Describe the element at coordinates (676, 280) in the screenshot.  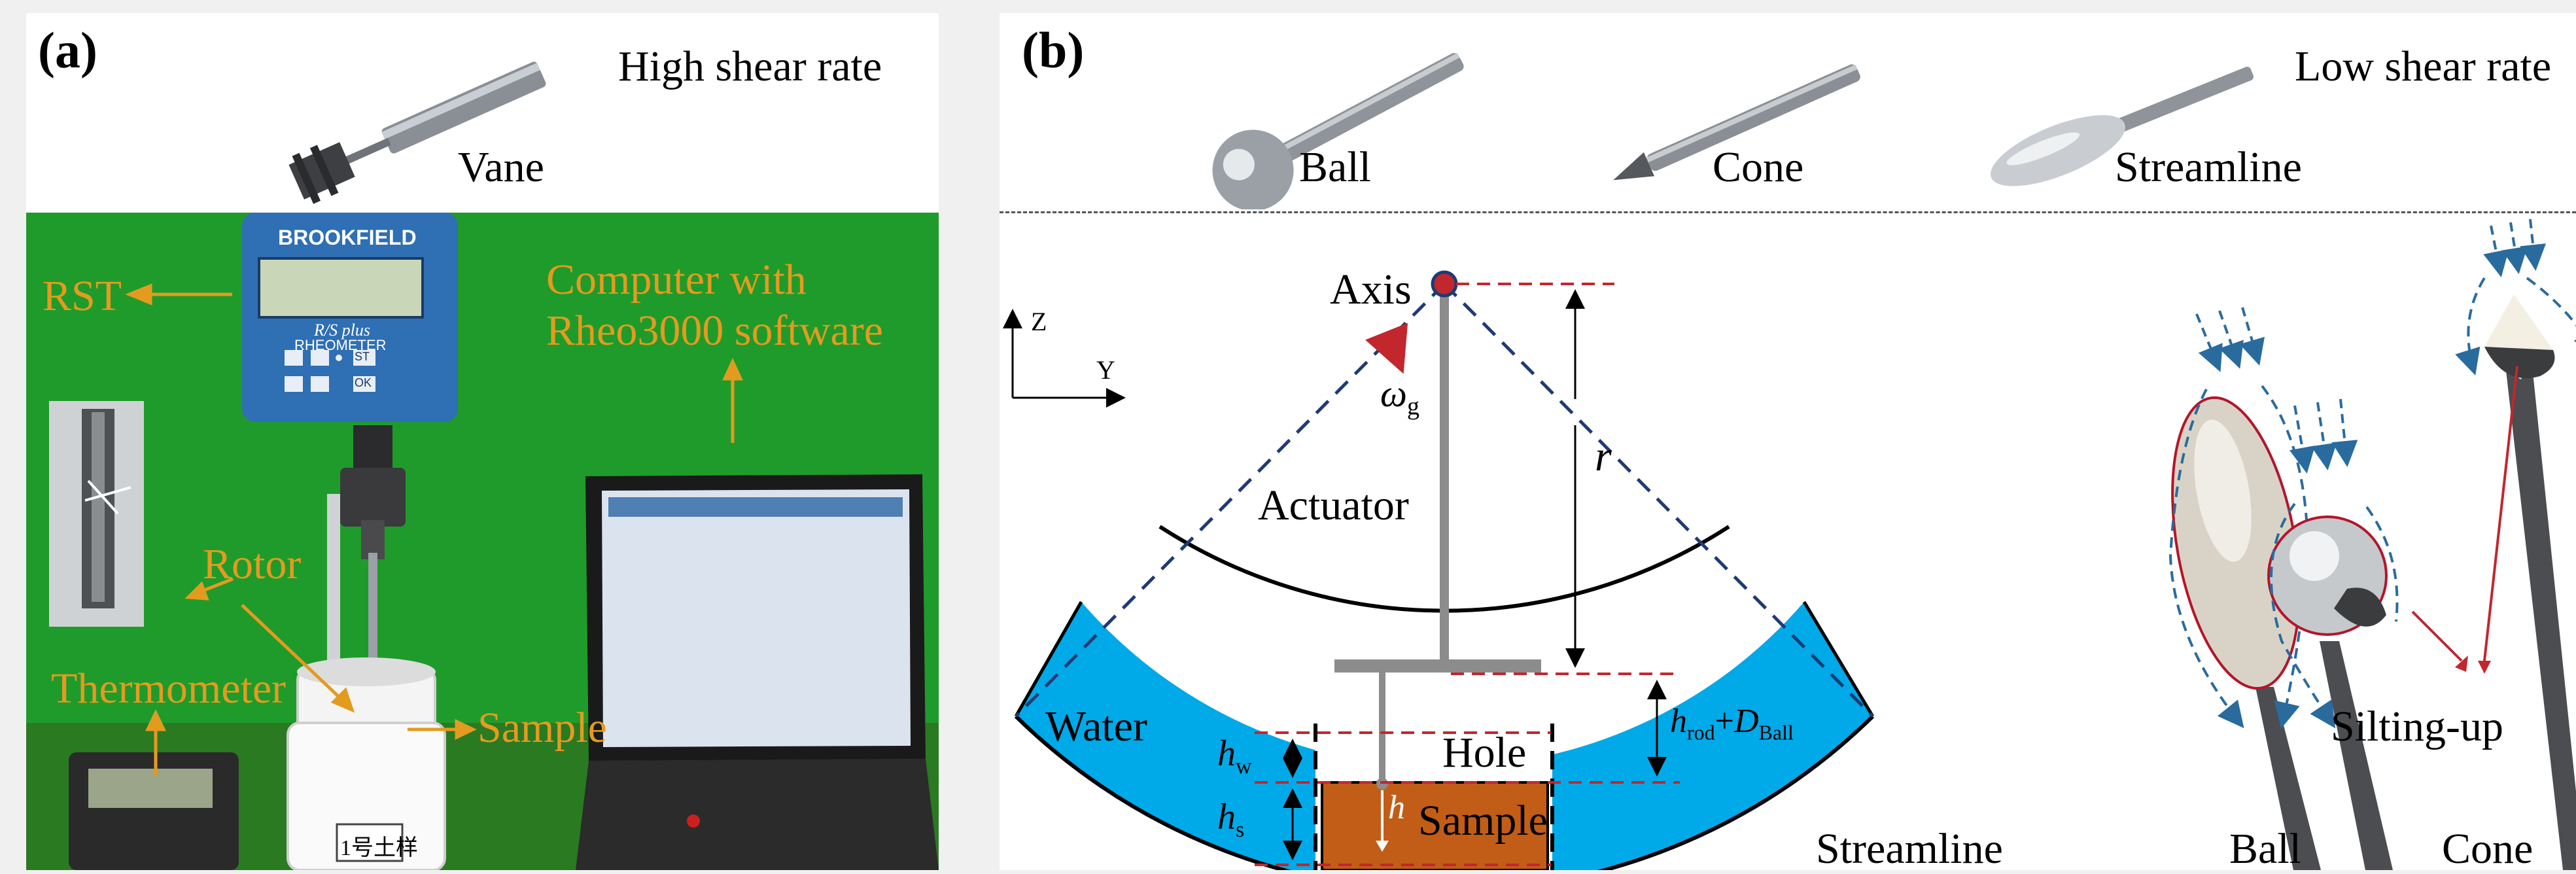
I see `callout-computer-line1: Computer with` at that location.